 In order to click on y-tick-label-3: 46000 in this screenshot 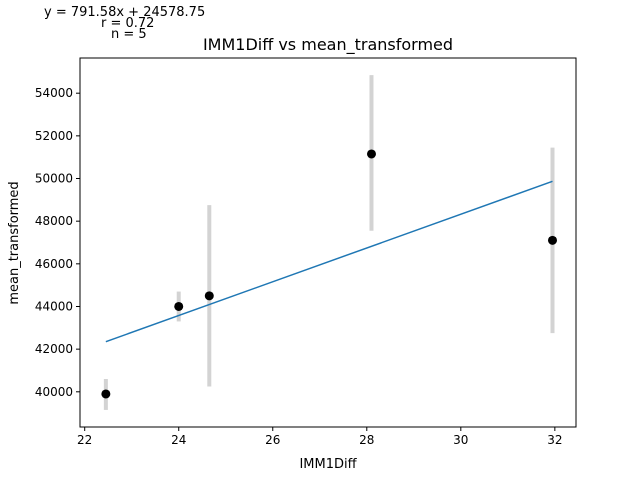, I will do `click(54, 264)`.